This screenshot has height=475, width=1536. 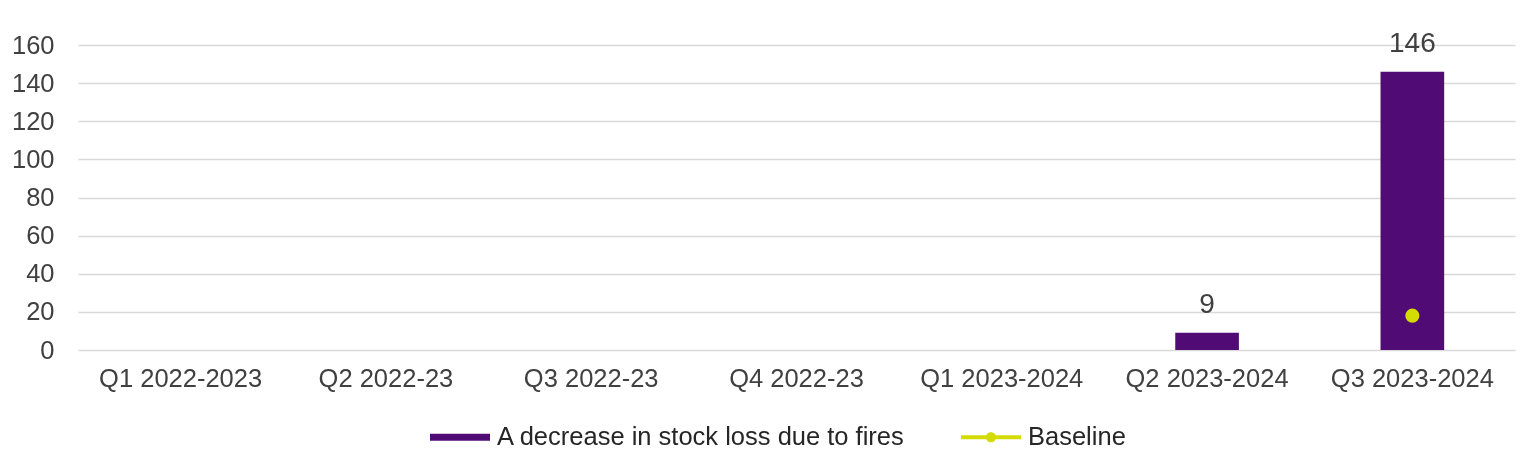 I want to click on x-tick-label: Q1 2022-2023, so click(x=181, y=377).